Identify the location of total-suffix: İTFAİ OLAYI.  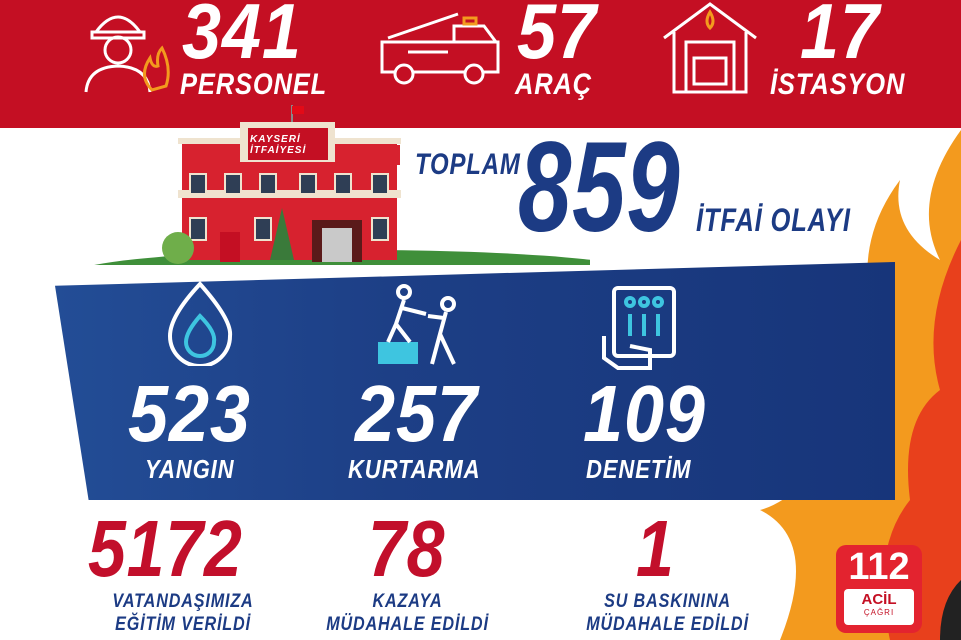
(773, 220).